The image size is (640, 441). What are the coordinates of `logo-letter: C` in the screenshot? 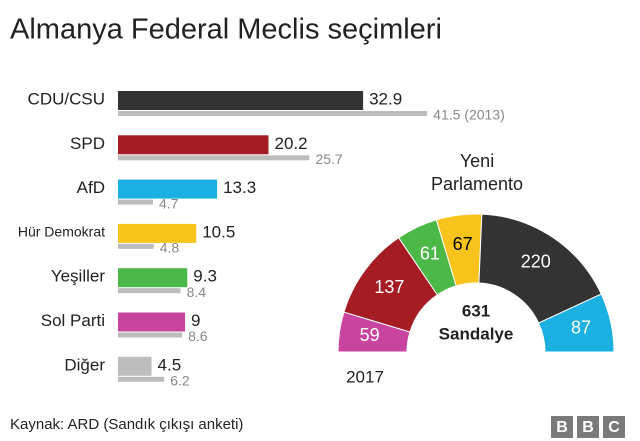 It's located at (614, 427).